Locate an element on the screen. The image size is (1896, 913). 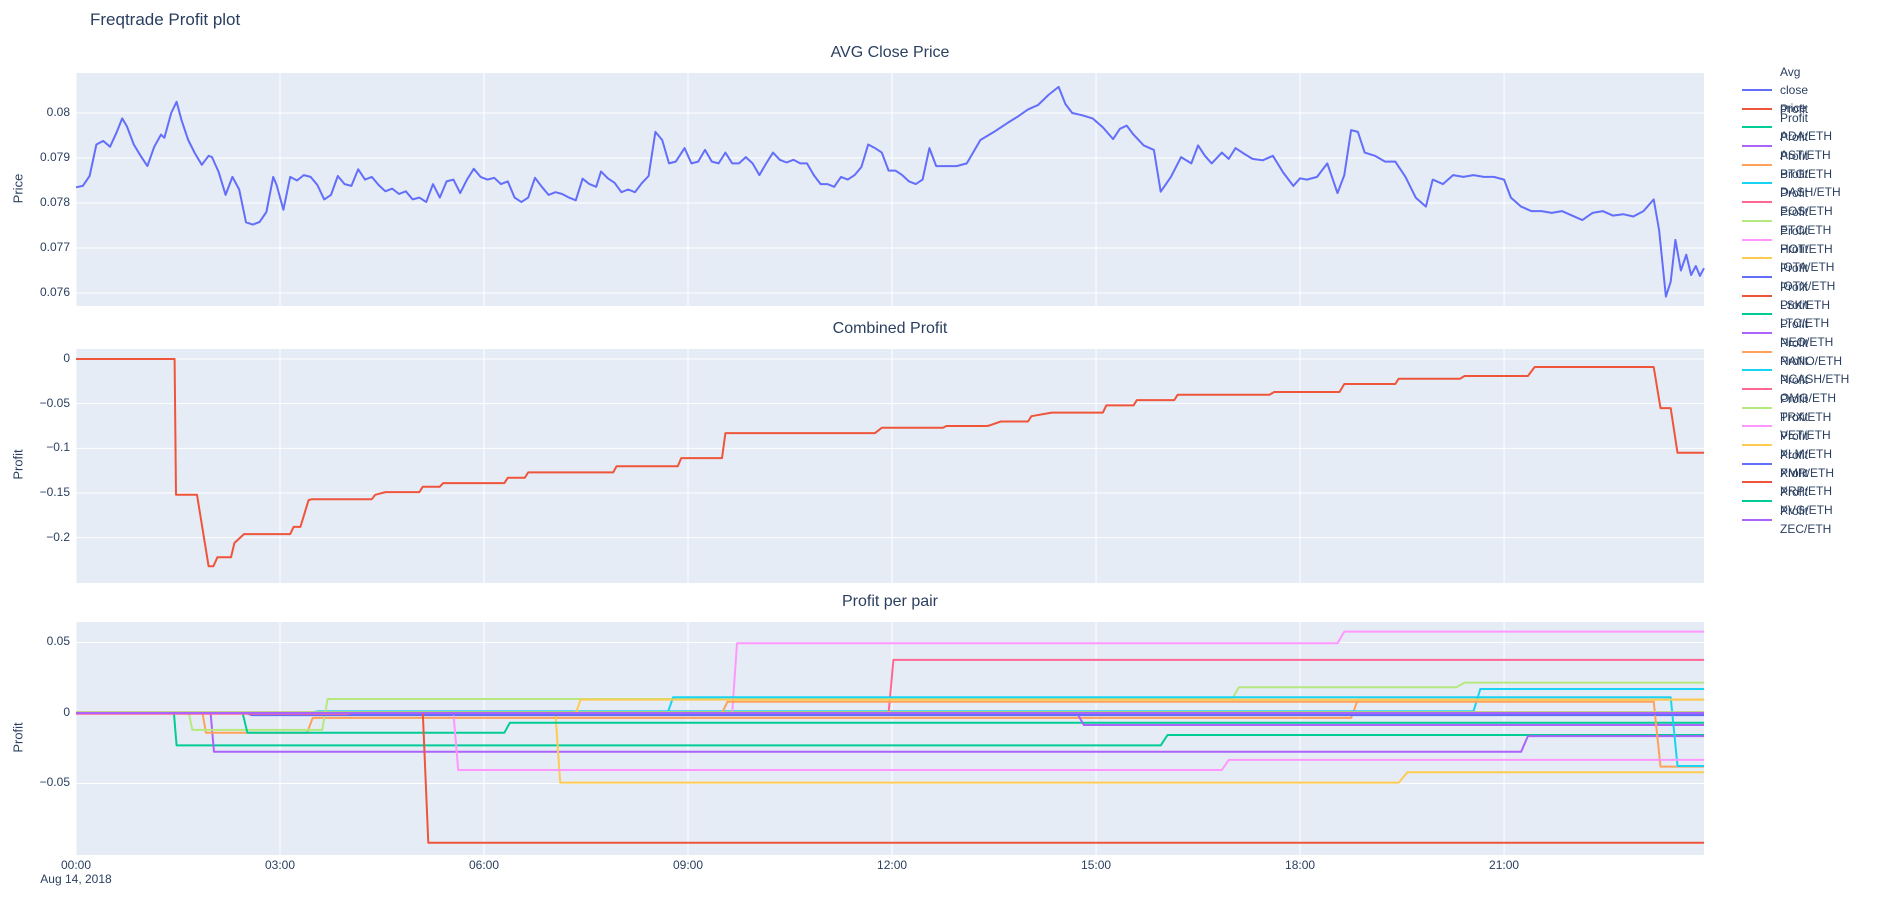
legend-label: Avg close price is located at coordinates (1794, 90).